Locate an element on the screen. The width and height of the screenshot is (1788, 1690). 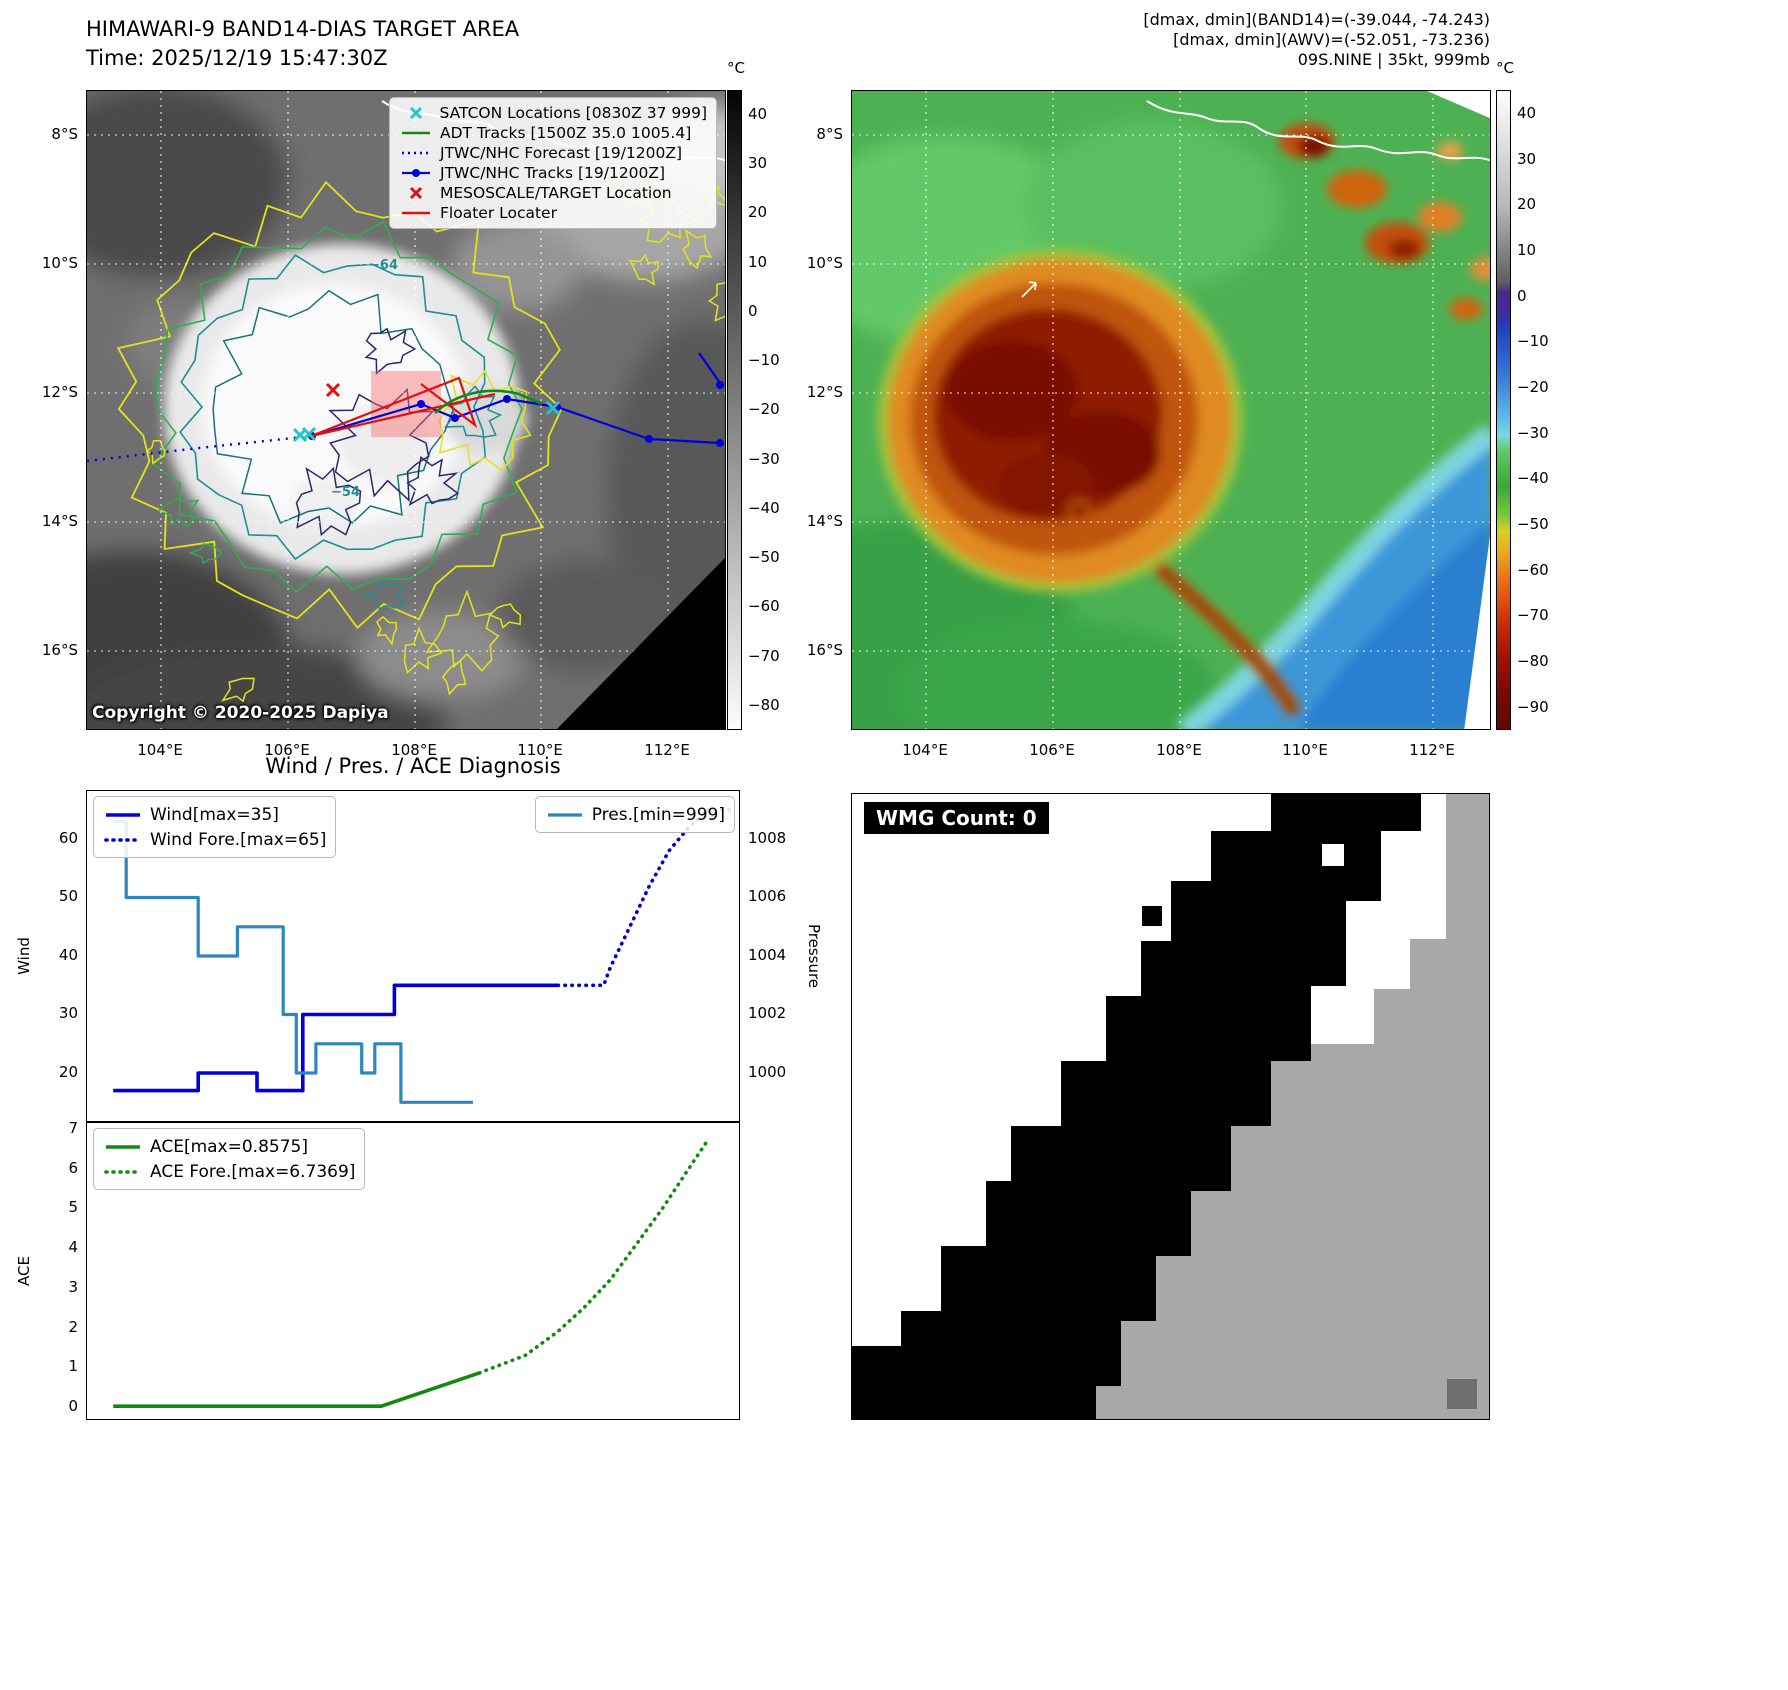
series-ace-max-0-8575- is located at coordinates (296, 1390).